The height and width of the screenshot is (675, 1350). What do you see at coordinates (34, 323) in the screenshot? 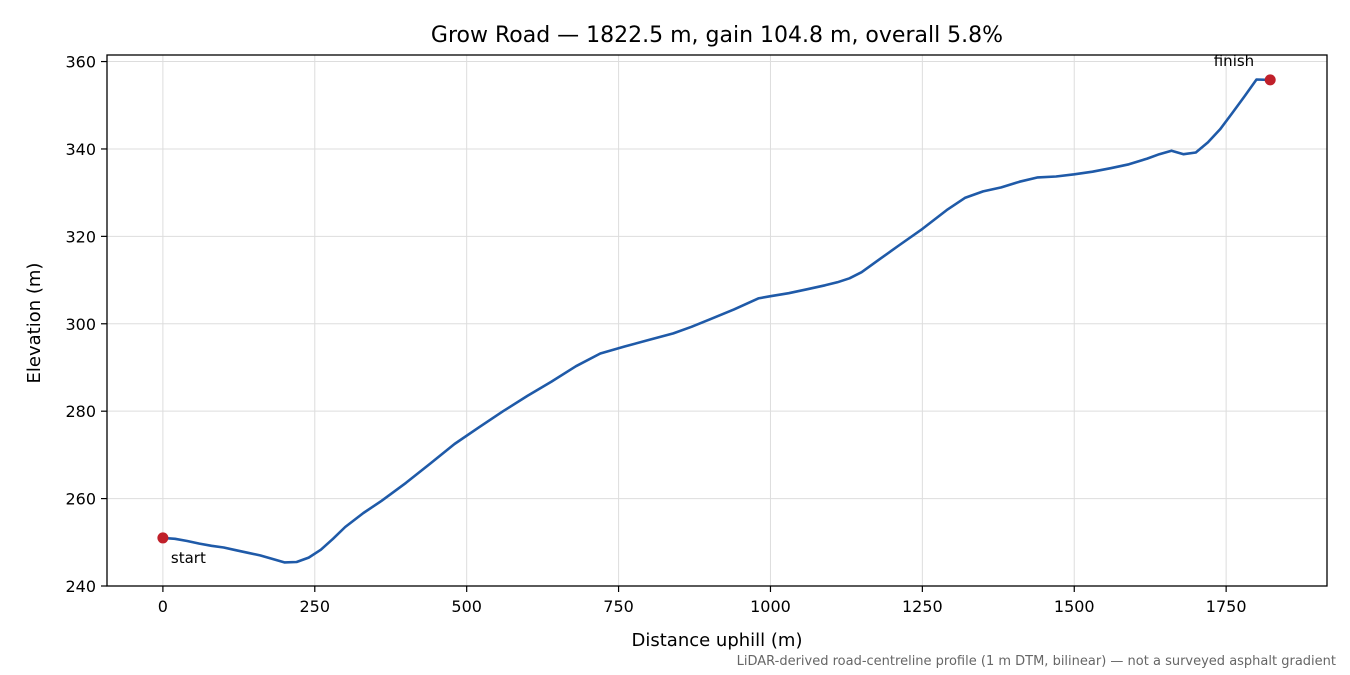
I see `y-axis-label: Elevation (m)` at bounding box center [34, 323].